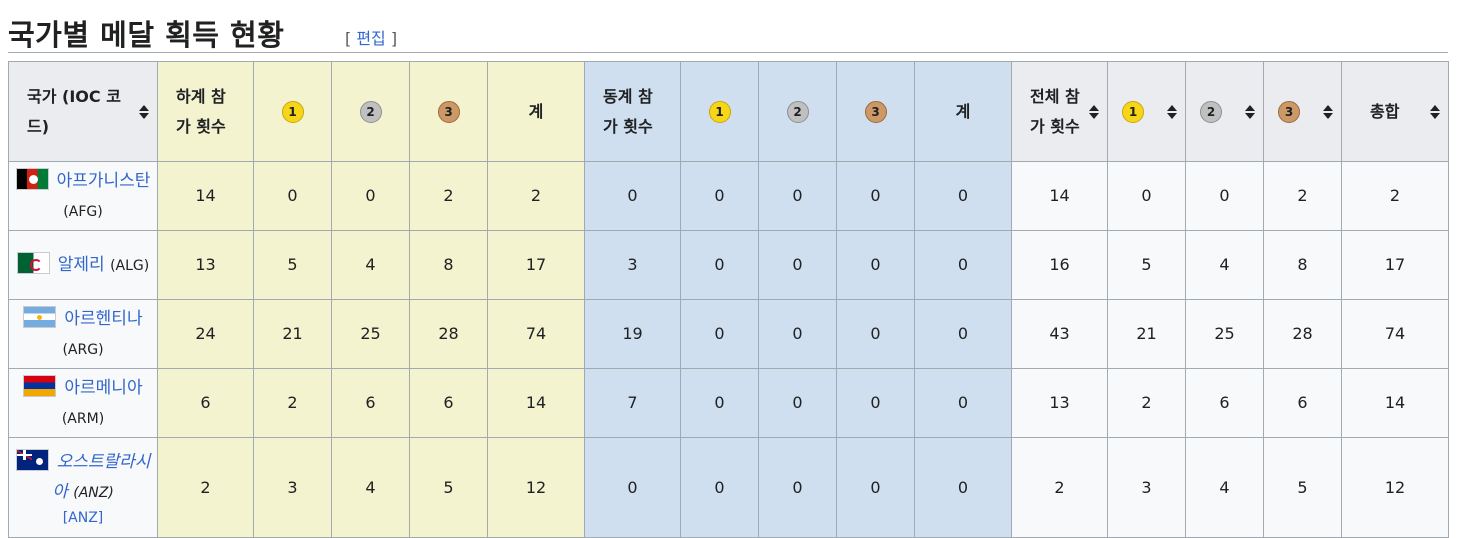 The width and height of the screenshot is (1458, 538). I want to click on total-gold: 2, so click(1146, 403).